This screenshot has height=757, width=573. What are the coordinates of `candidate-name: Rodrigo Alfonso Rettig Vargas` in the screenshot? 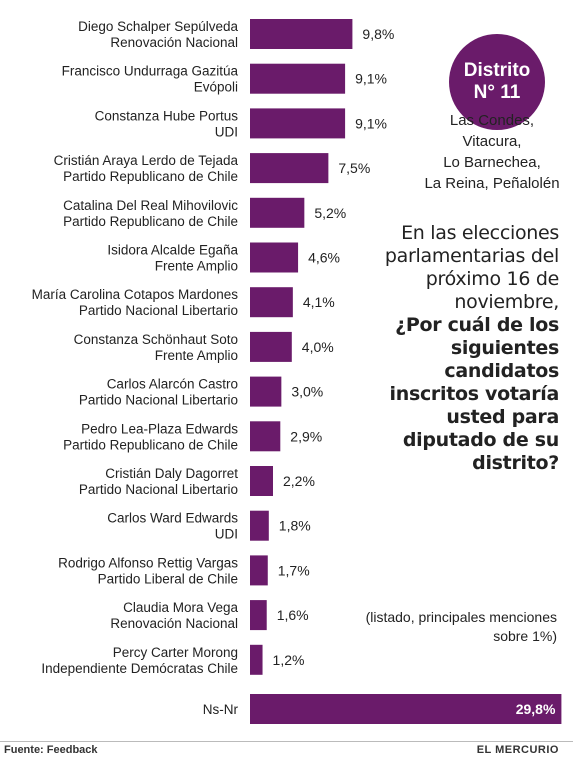 It's located at (148, 562).